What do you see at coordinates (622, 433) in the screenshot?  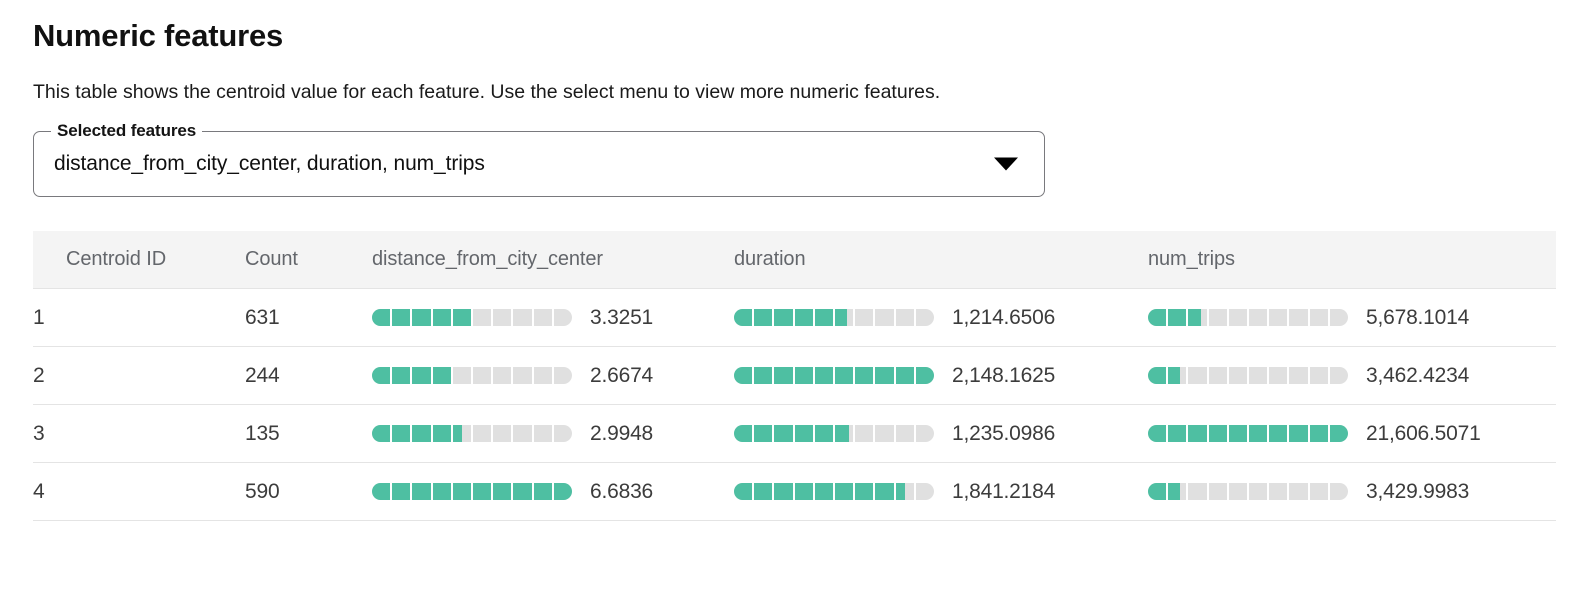 I see `metric-value: 2.9948` at bounding box center [622, 433].